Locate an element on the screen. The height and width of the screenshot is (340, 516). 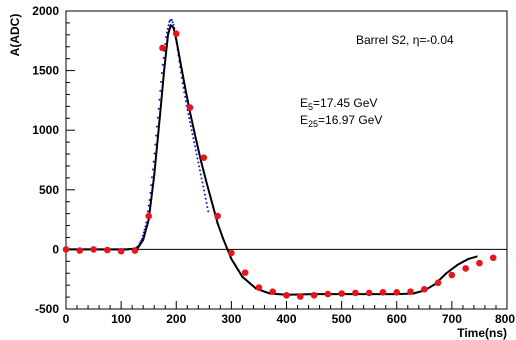
y-tick-label: 0 is located at coordinates (55, 249).